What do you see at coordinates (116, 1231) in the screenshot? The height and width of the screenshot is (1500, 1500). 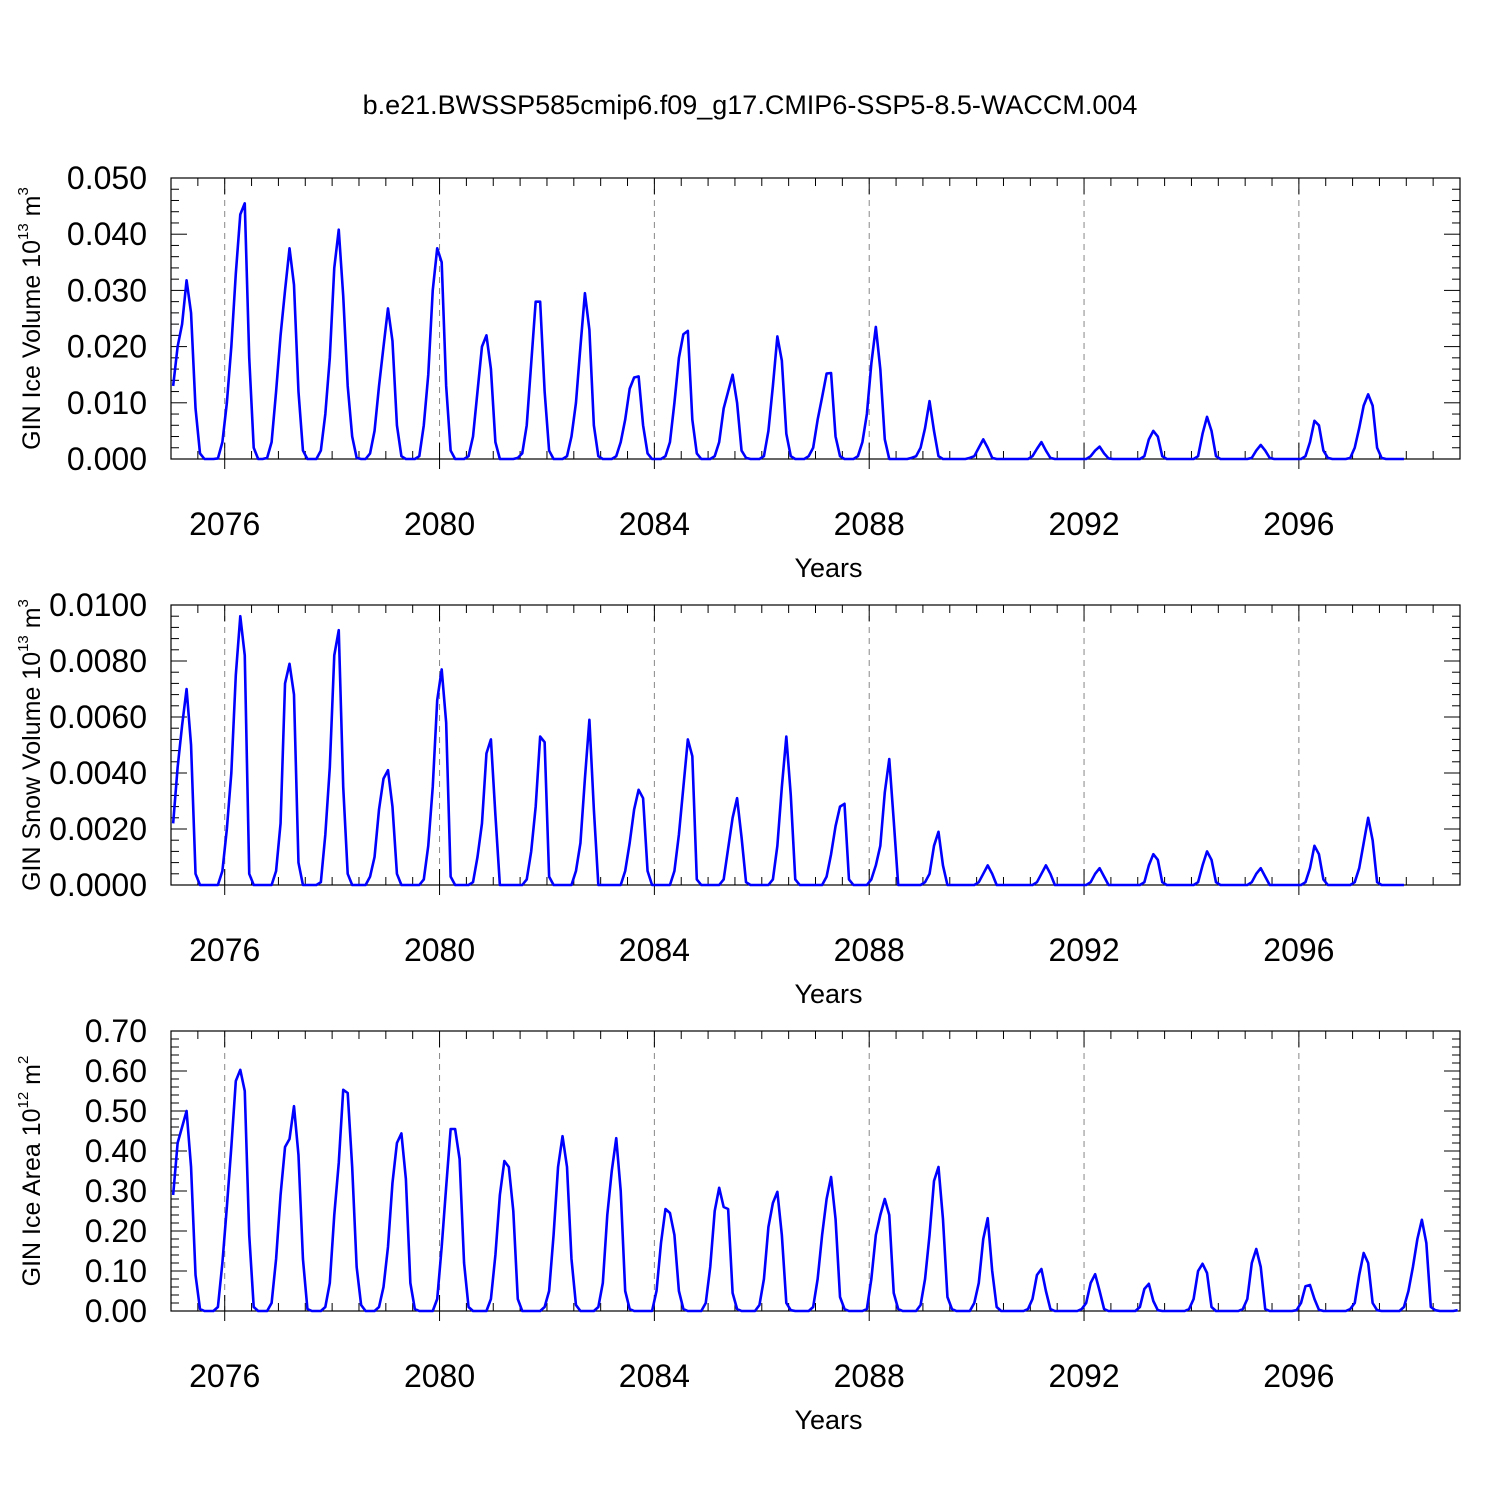 I see `y-tick-label: 0.20` at bounding box center [116, 1231].